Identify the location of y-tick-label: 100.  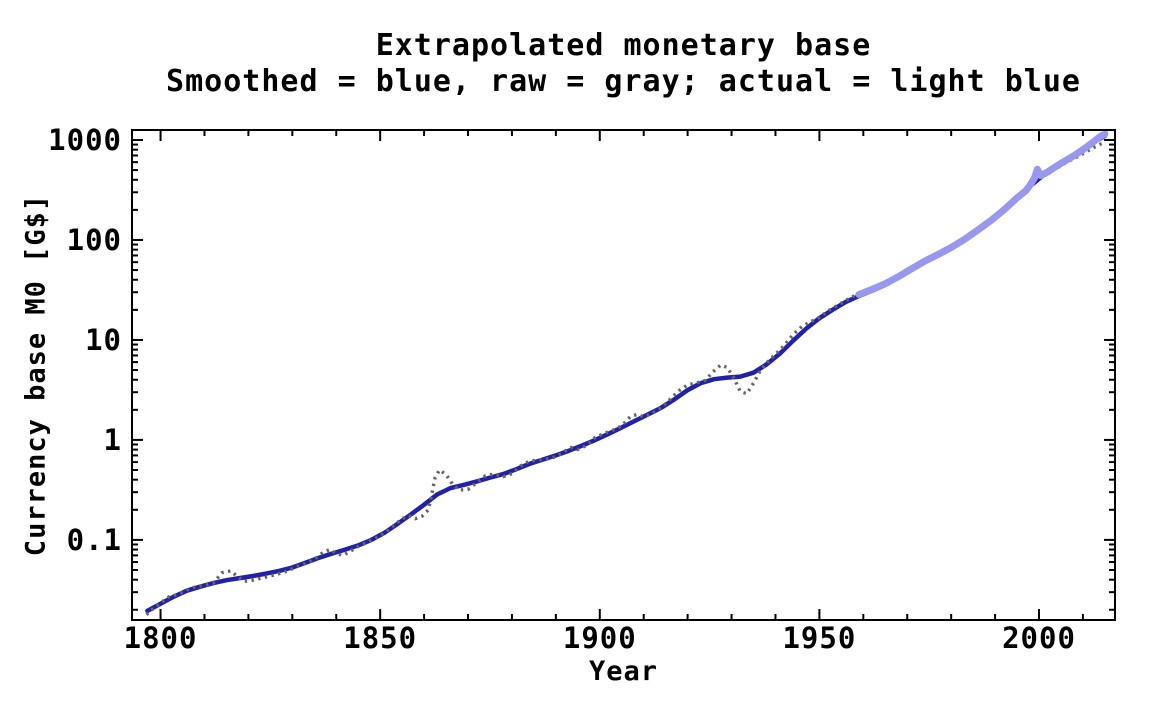
(94, 240).